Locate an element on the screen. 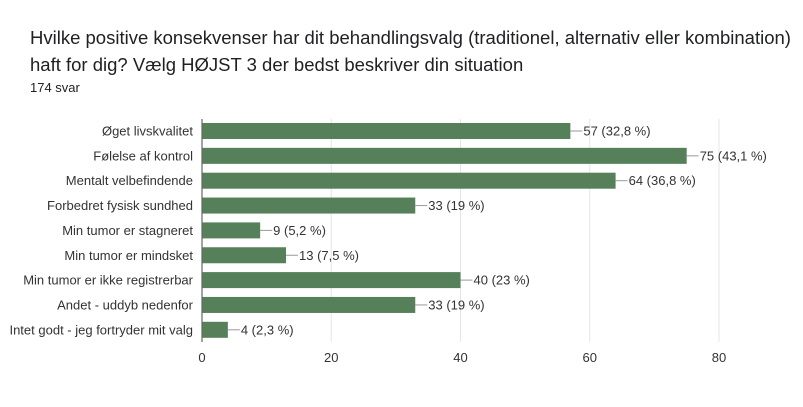 This screenshot has height=407, width=803. category-label: Følelse af kontrol is located at coordinates (143, 155).